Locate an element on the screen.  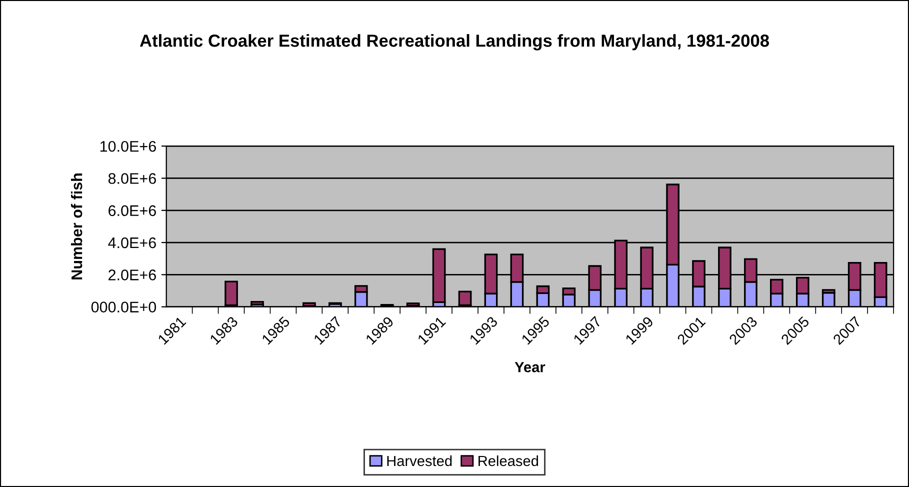
y-tick-label: 10.0E+6 is located at coordinates (128, 146).